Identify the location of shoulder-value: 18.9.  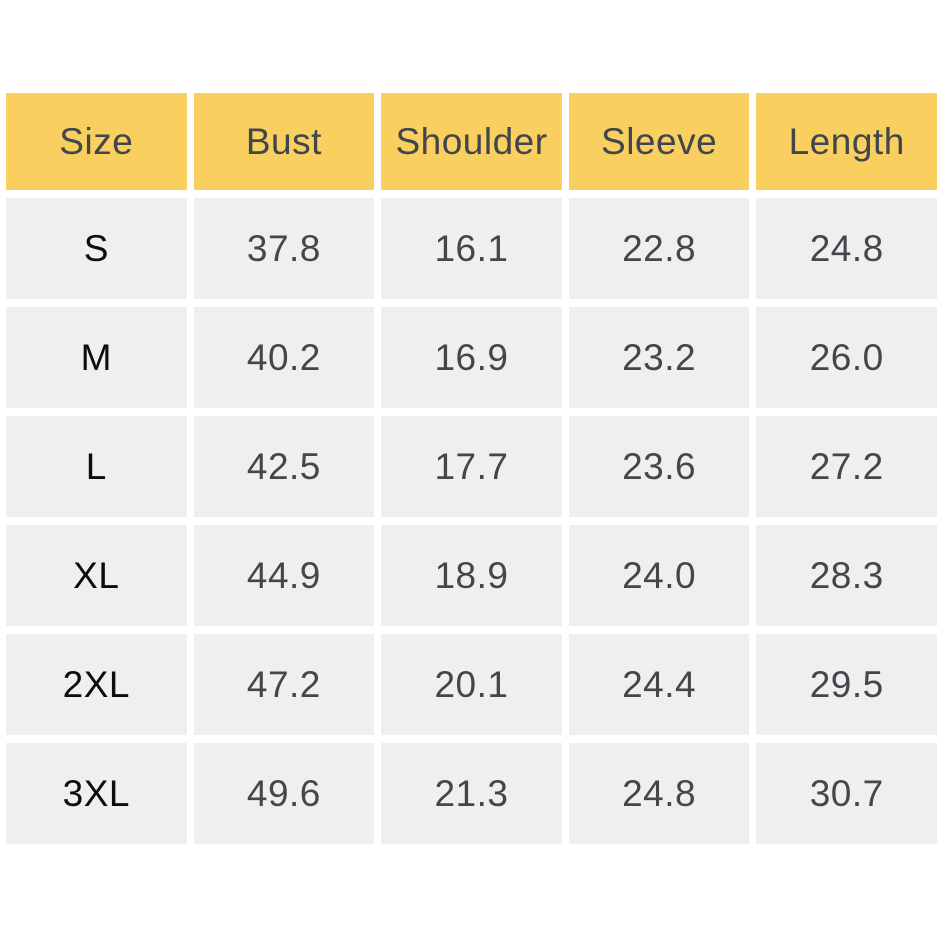
(471, 575).